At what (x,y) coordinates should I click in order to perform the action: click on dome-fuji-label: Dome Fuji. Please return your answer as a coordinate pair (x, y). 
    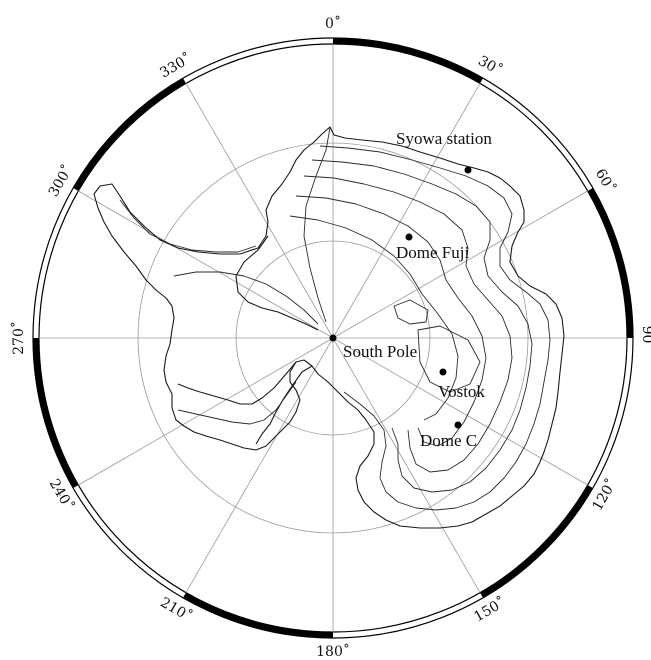
    Looking at the image, I should click on (432, 252).